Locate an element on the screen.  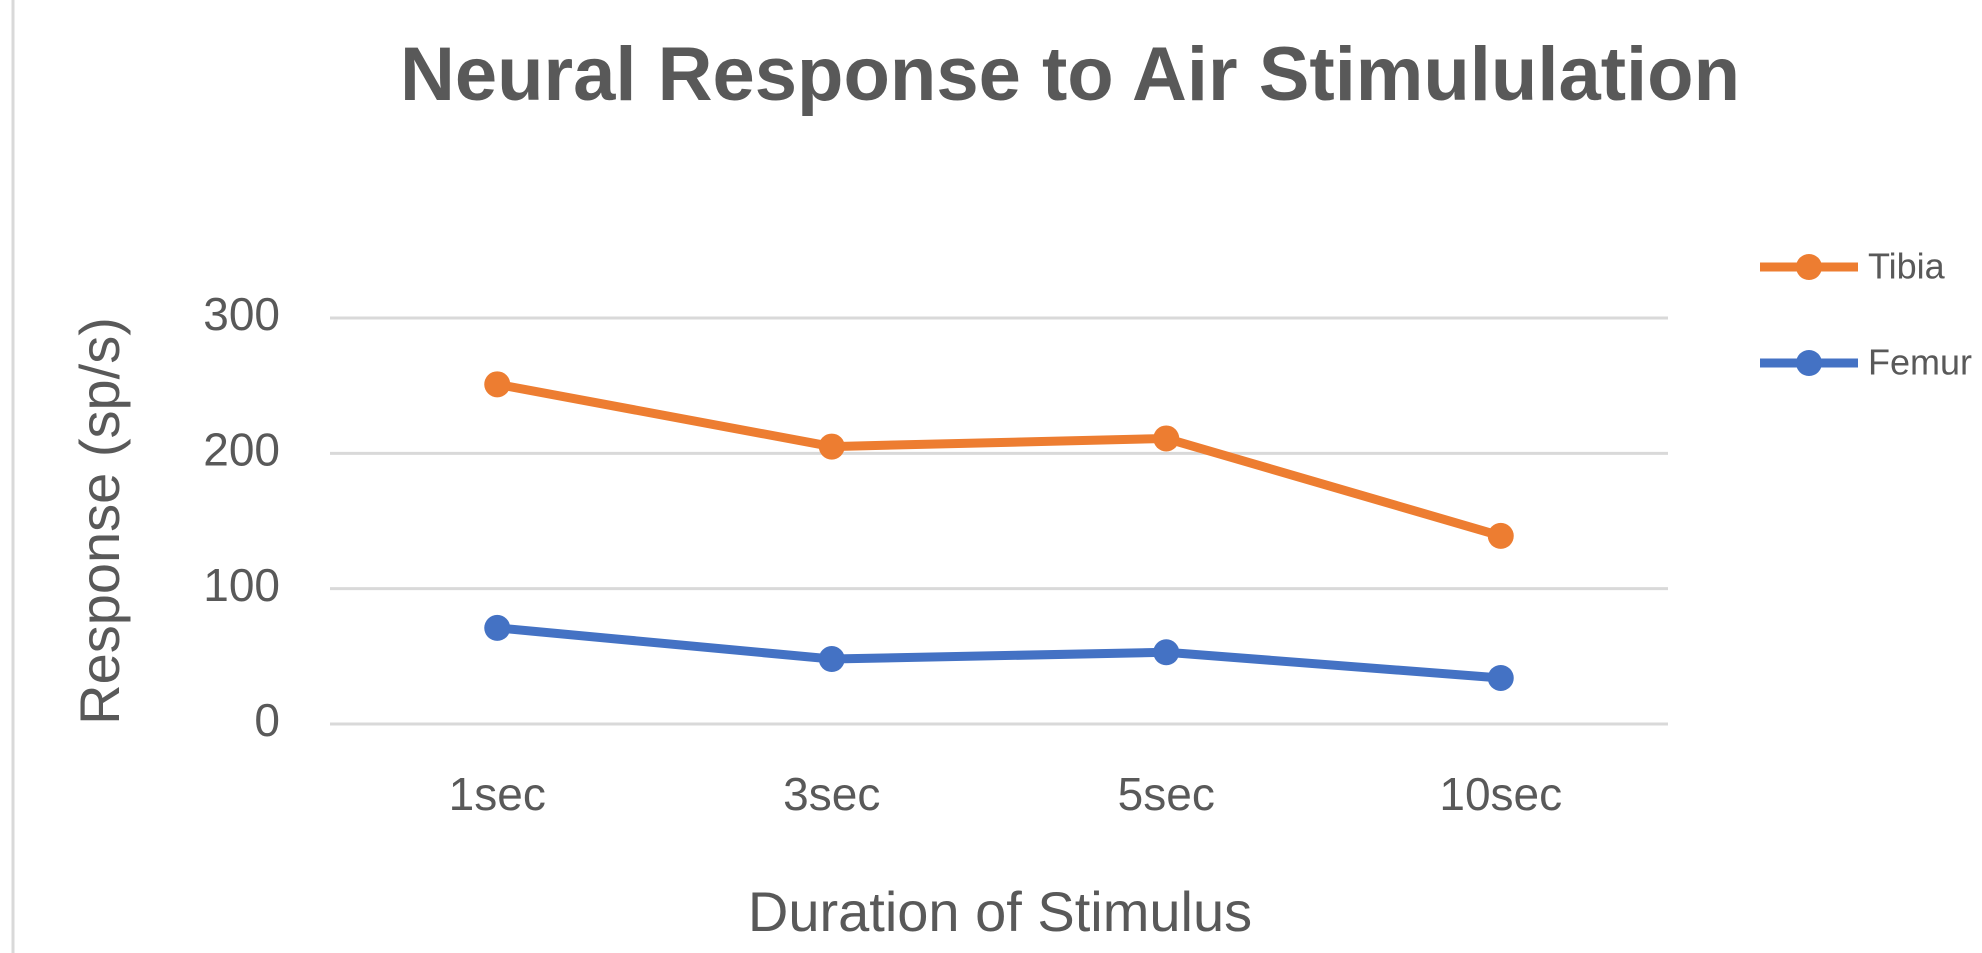
chart-title: Neural Response to Air Stimululation is located at coordinates (1070, 74).